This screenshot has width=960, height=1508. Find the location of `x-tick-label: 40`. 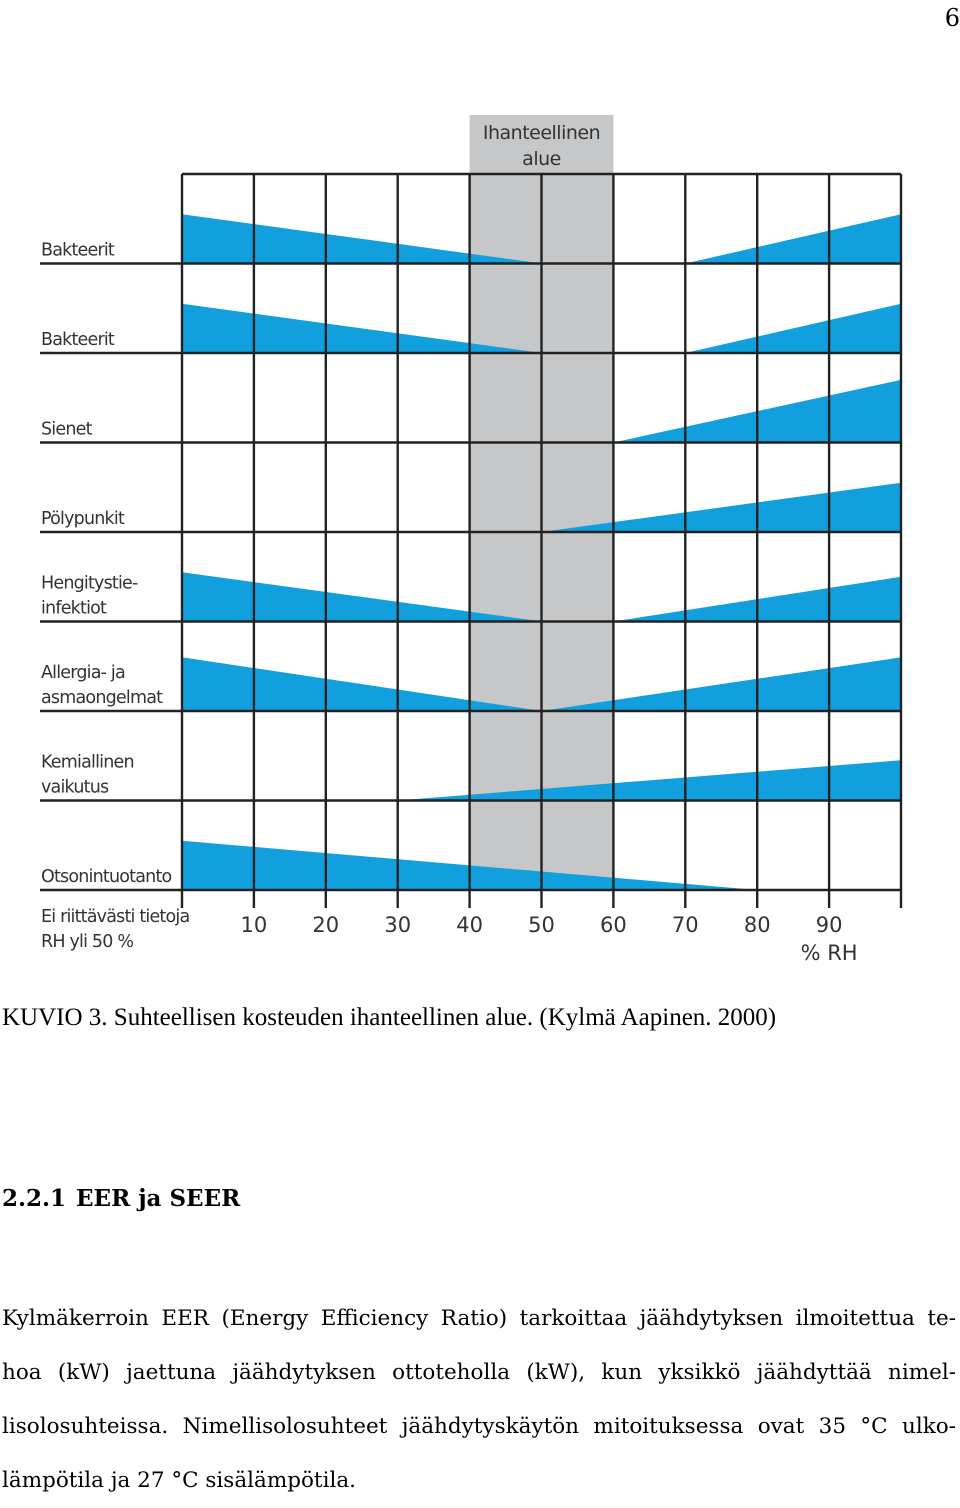

x-tick-label: 40 is located at coordinates (469, 925).